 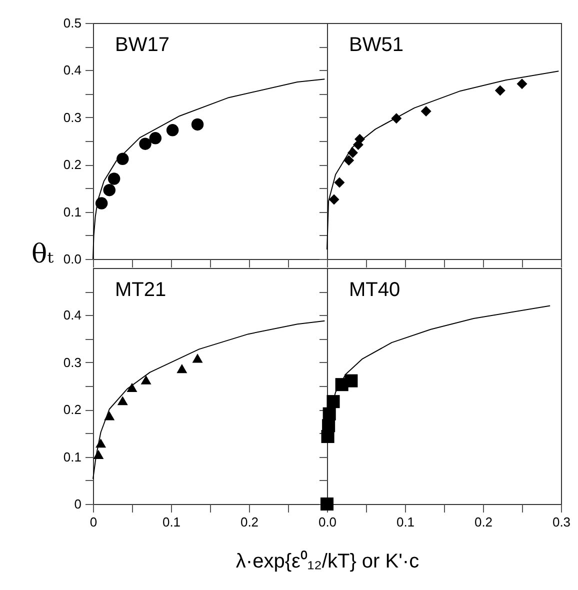 I want to click on x-tick-label: 0, so click(x=94, y=522).